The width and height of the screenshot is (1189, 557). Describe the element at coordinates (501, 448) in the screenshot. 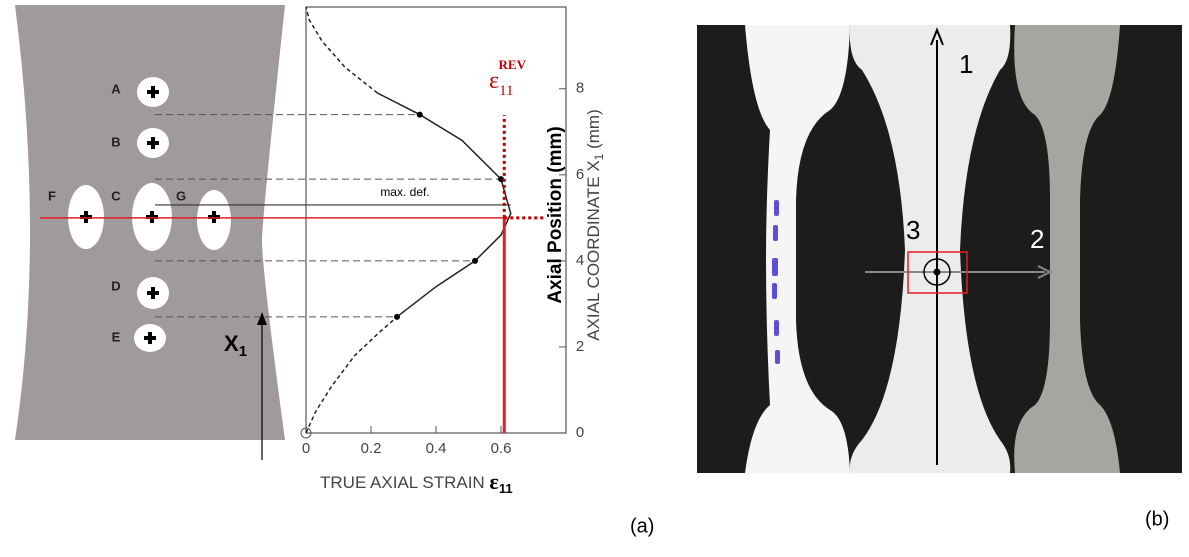

I see `x-tick-label: 0.6` at that location.